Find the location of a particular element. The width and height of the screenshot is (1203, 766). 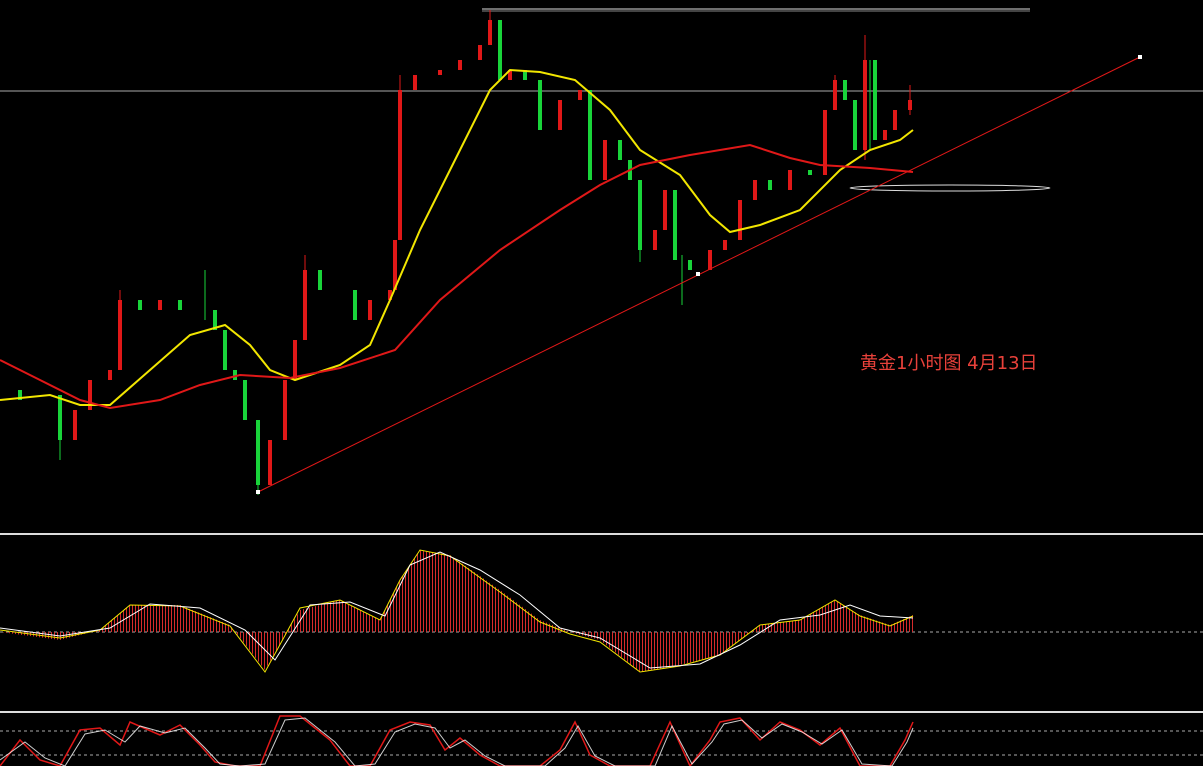

oscillator-signal is located at coordinates (457, 741).